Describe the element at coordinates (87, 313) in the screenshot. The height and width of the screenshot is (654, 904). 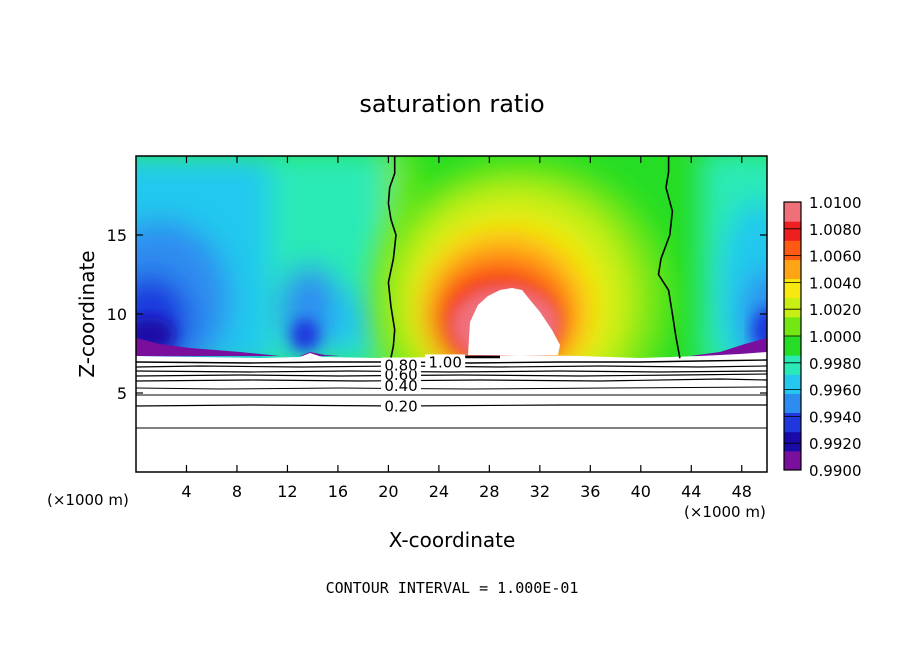
I see `y-axis-label: Z-coordinate` at that location.